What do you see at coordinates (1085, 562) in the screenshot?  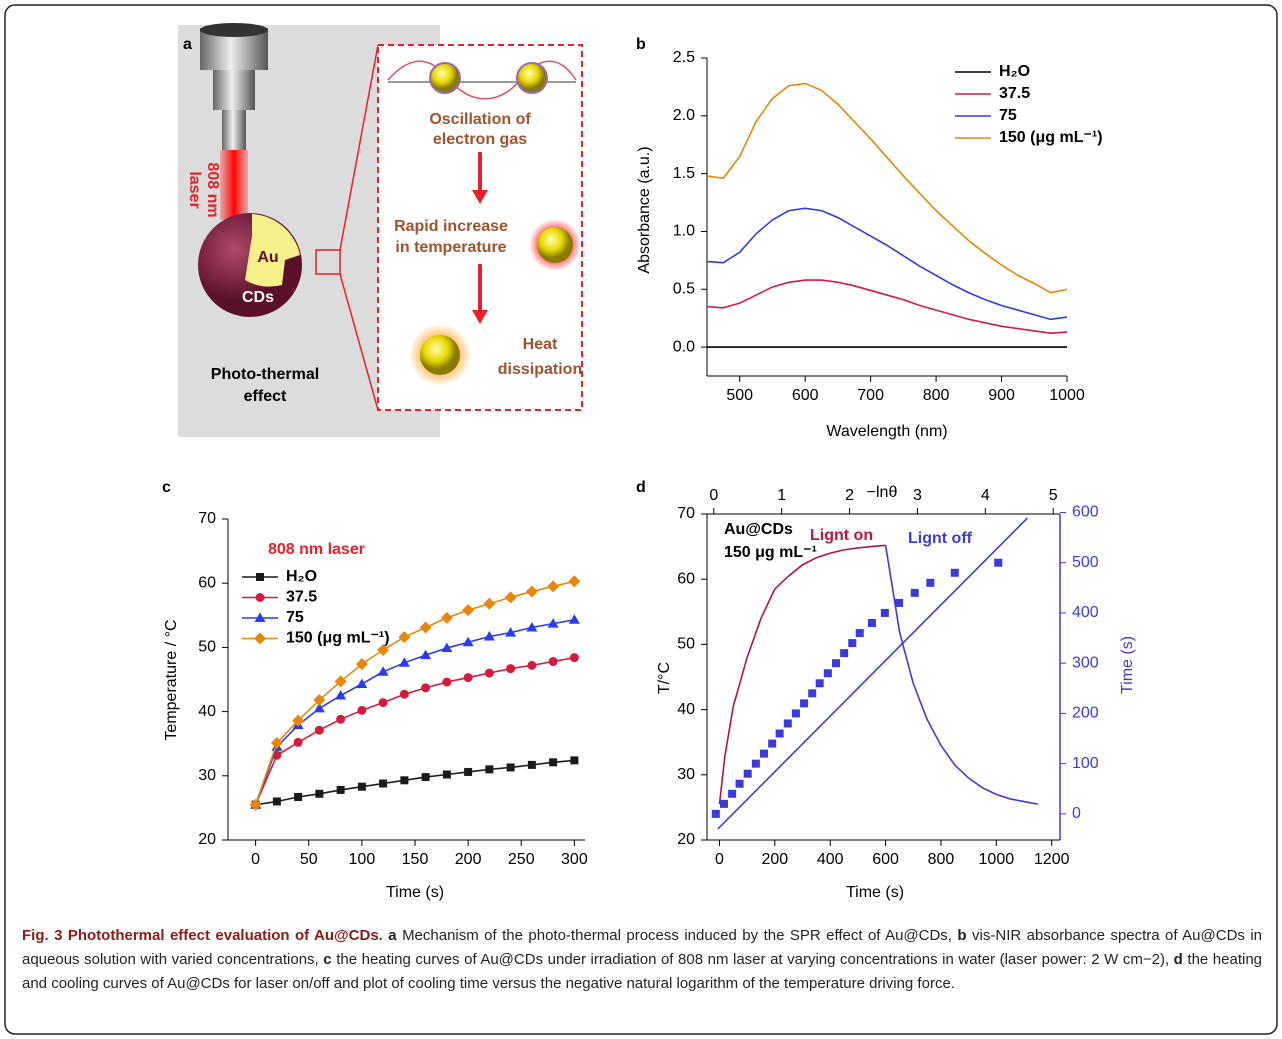 I see `y2-tick-label: 500` at bounding box center [1085, 562].